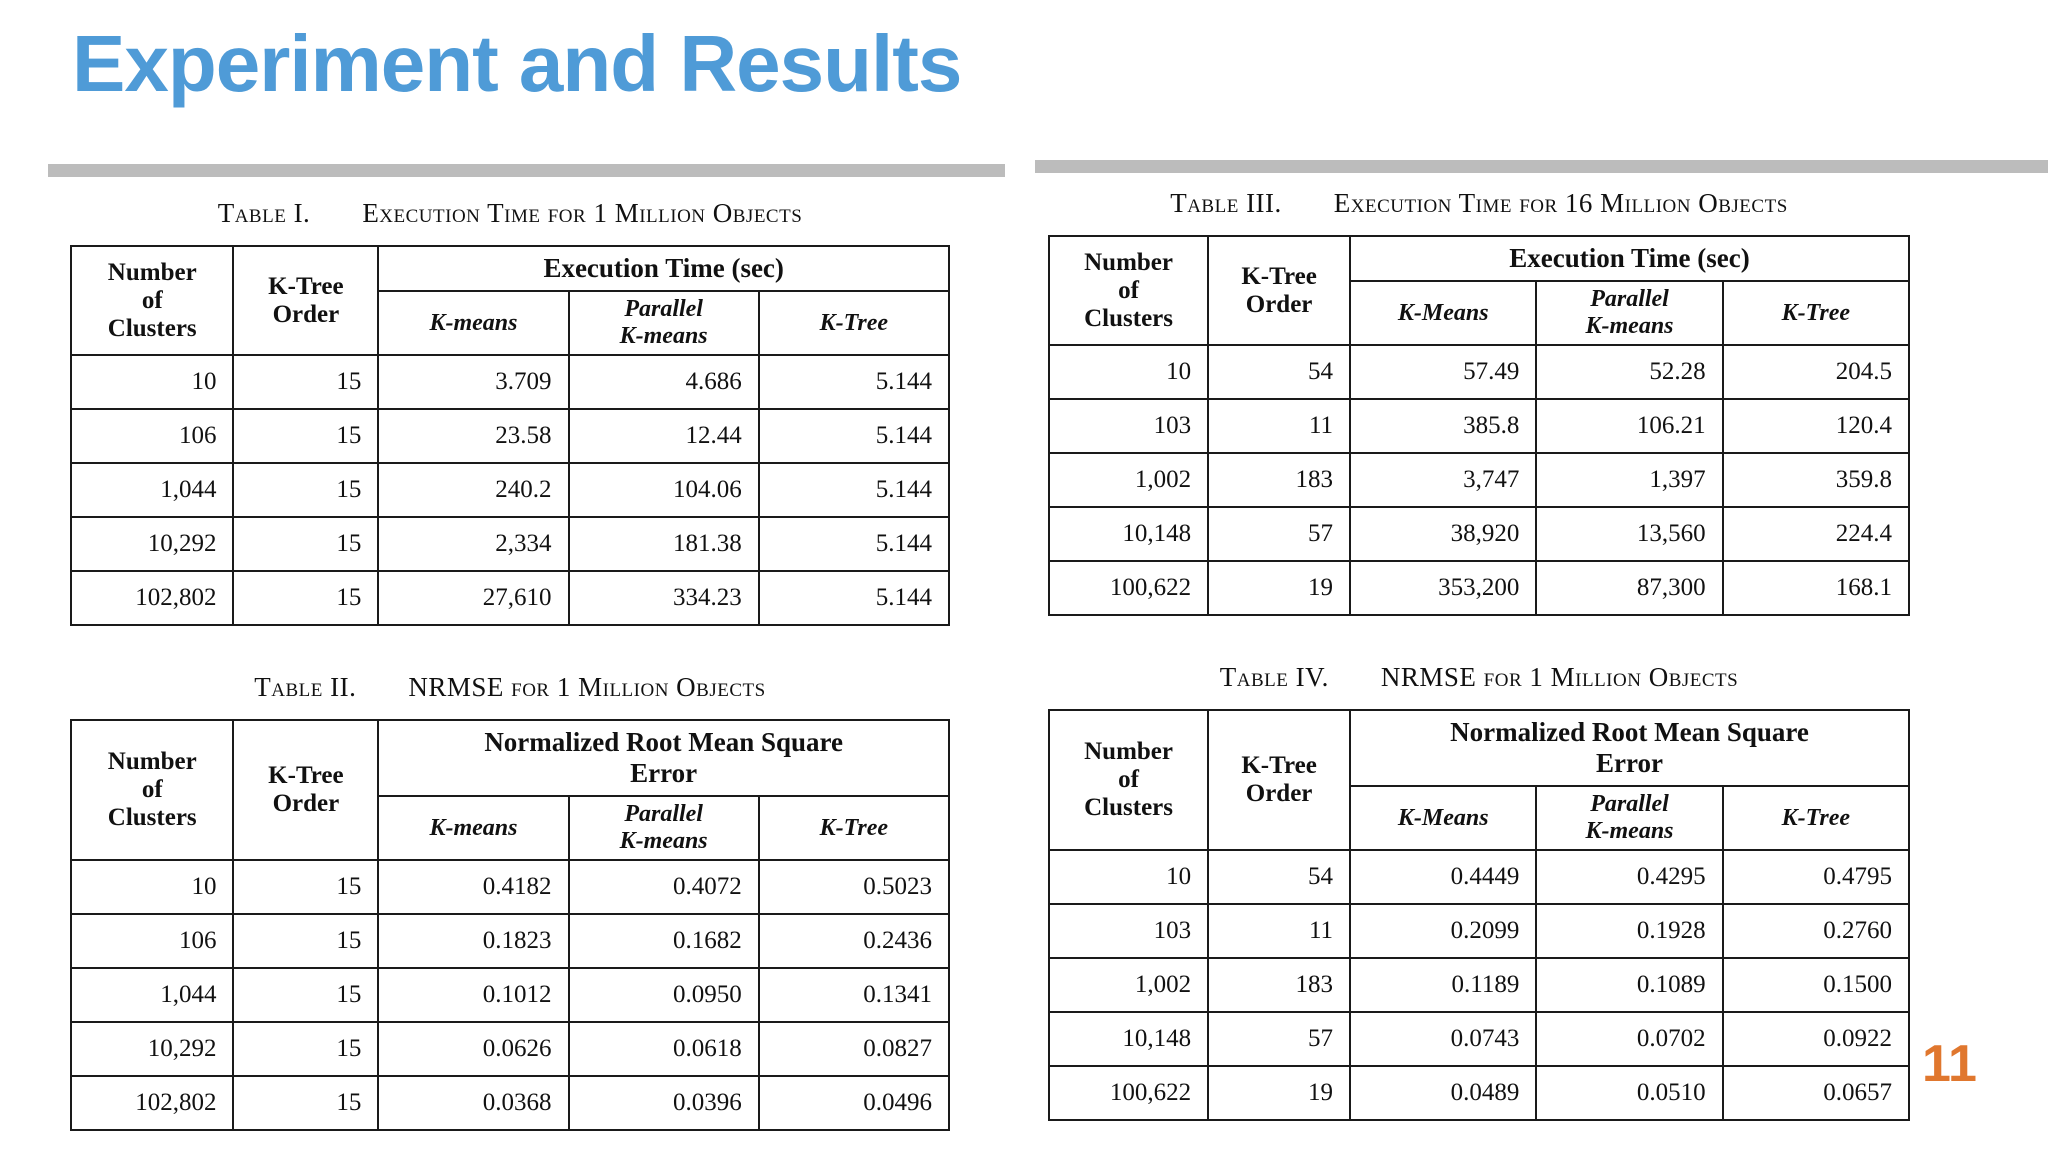 This screenshot has width=2048, height=1152. What do you see at coordinates (1443, 877) in the screenshot?
I see `data-cell: 0.4449` at bounding box center [1443, 877].